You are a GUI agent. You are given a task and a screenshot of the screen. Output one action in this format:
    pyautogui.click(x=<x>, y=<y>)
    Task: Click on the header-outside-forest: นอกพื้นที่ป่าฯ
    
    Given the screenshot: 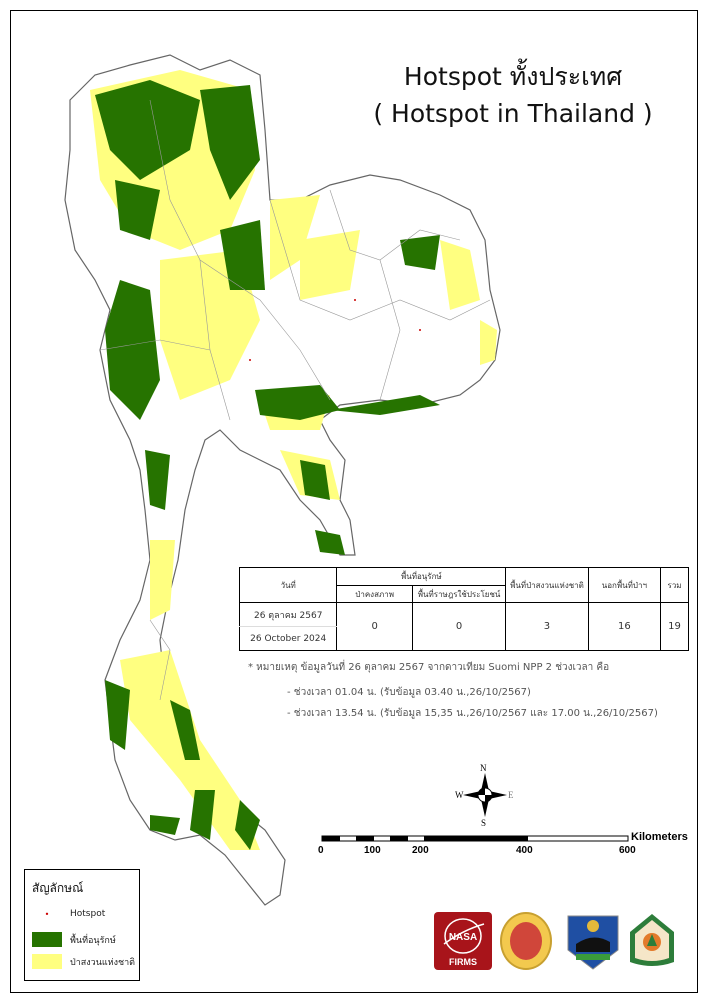 What is the action you would take?
    pyautogui.click(x=624, y=585)
    